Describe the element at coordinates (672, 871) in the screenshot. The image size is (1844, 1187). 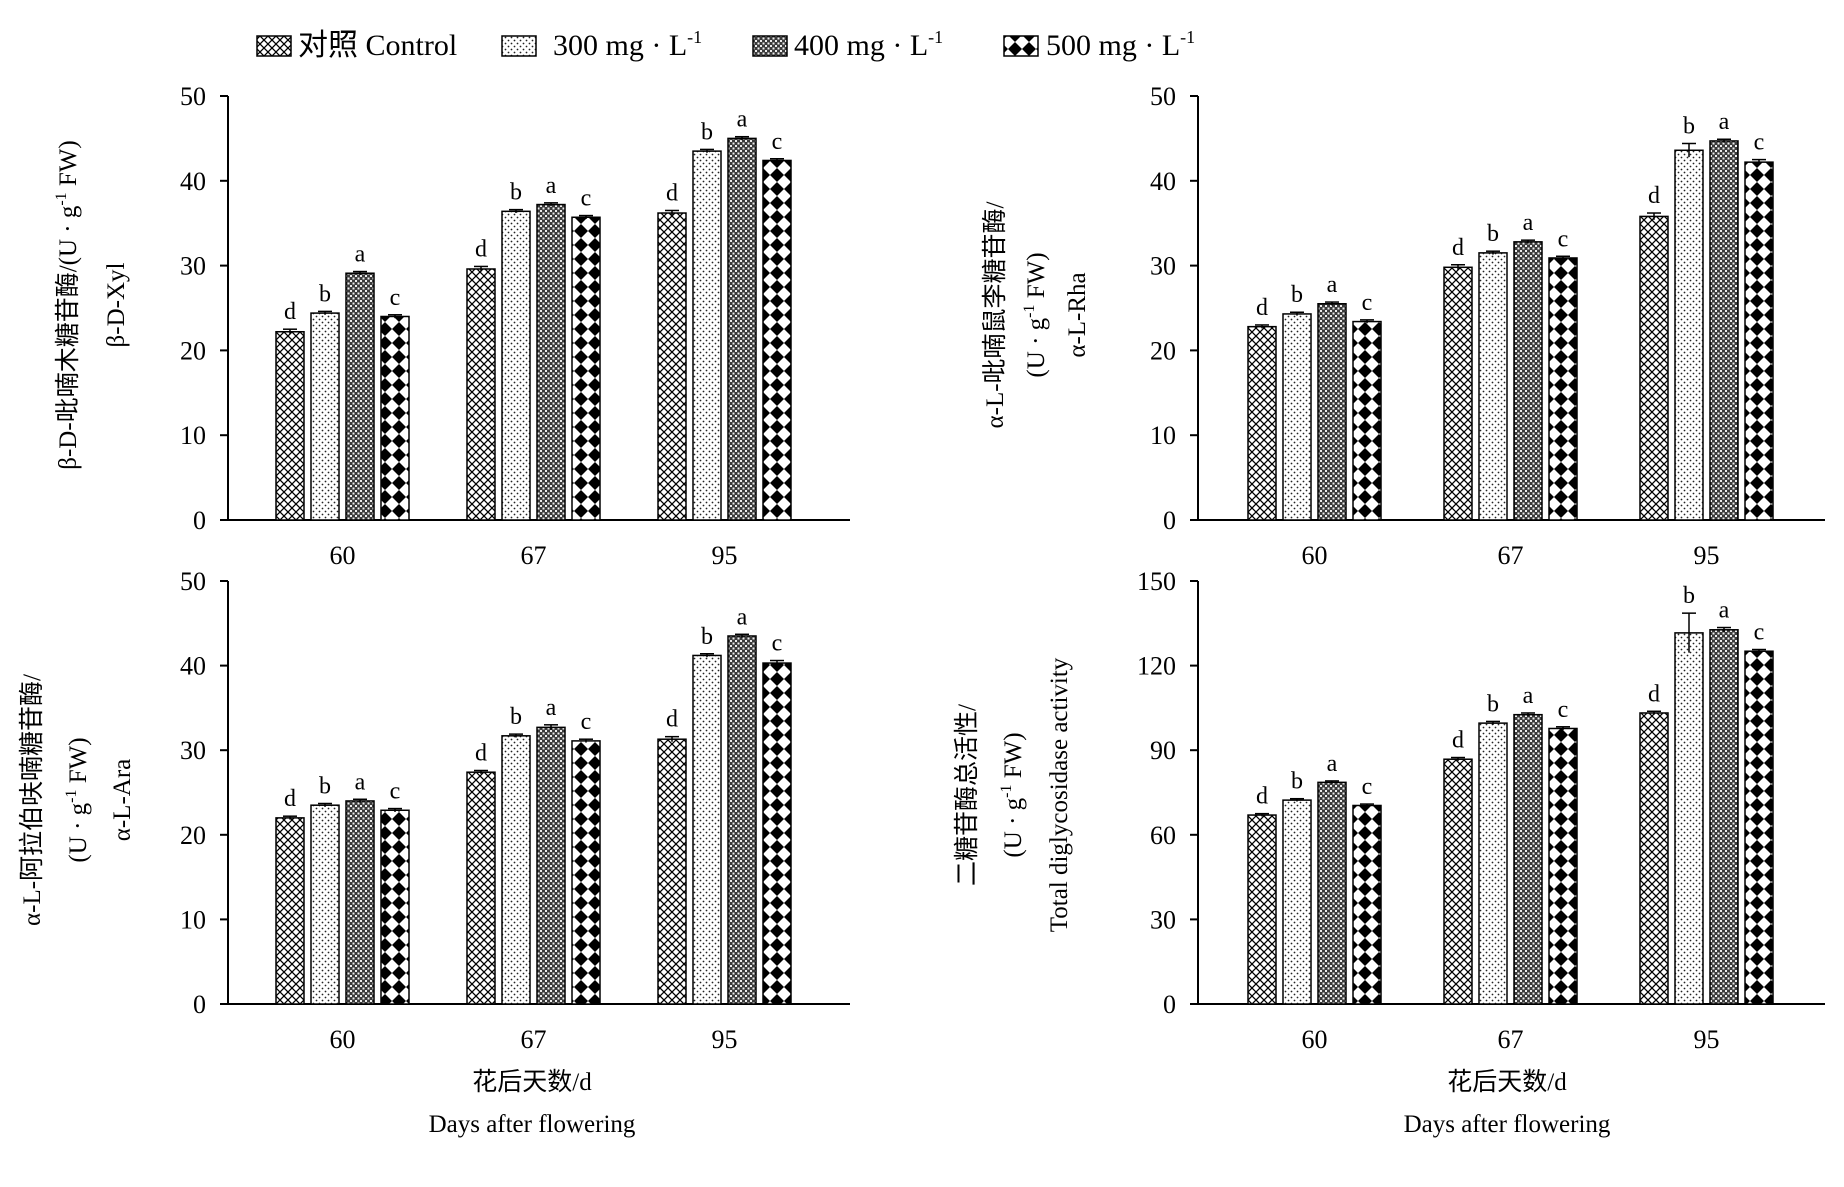
I see `ara-bar-s0-c2` at that location.